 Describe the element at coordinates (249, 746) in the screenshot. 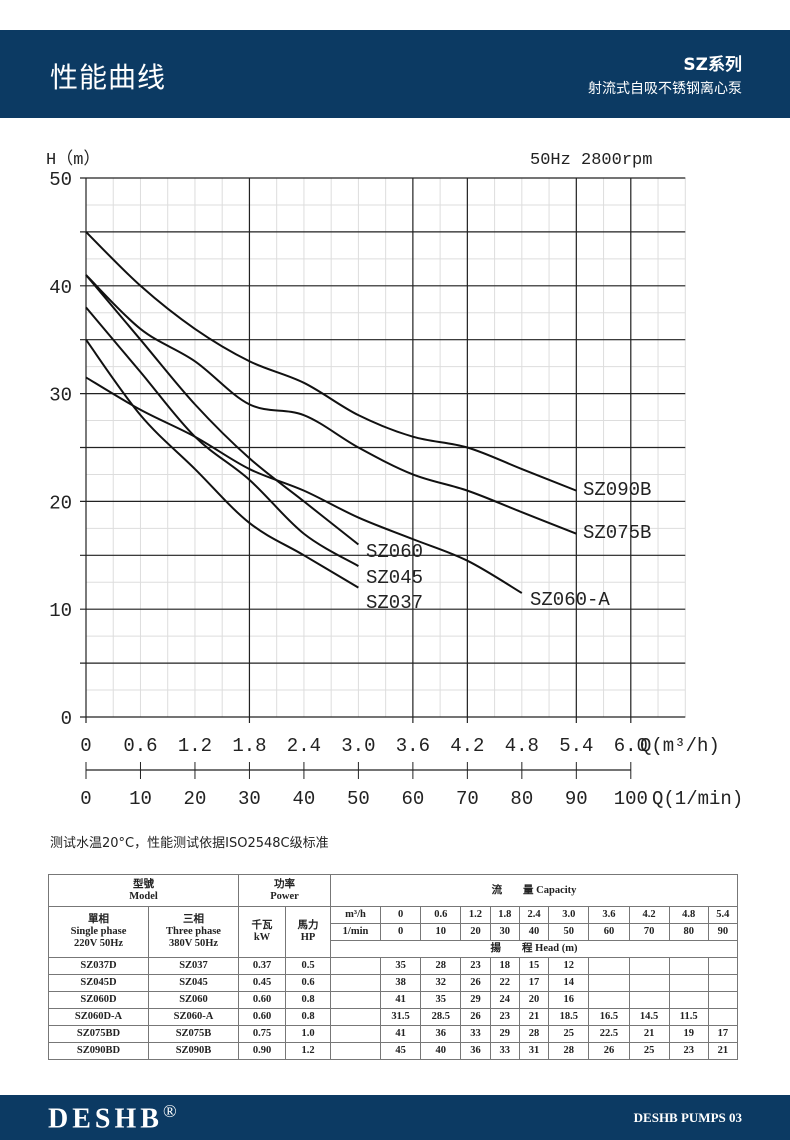

I see `x-tick-label: 1.8` at that location.